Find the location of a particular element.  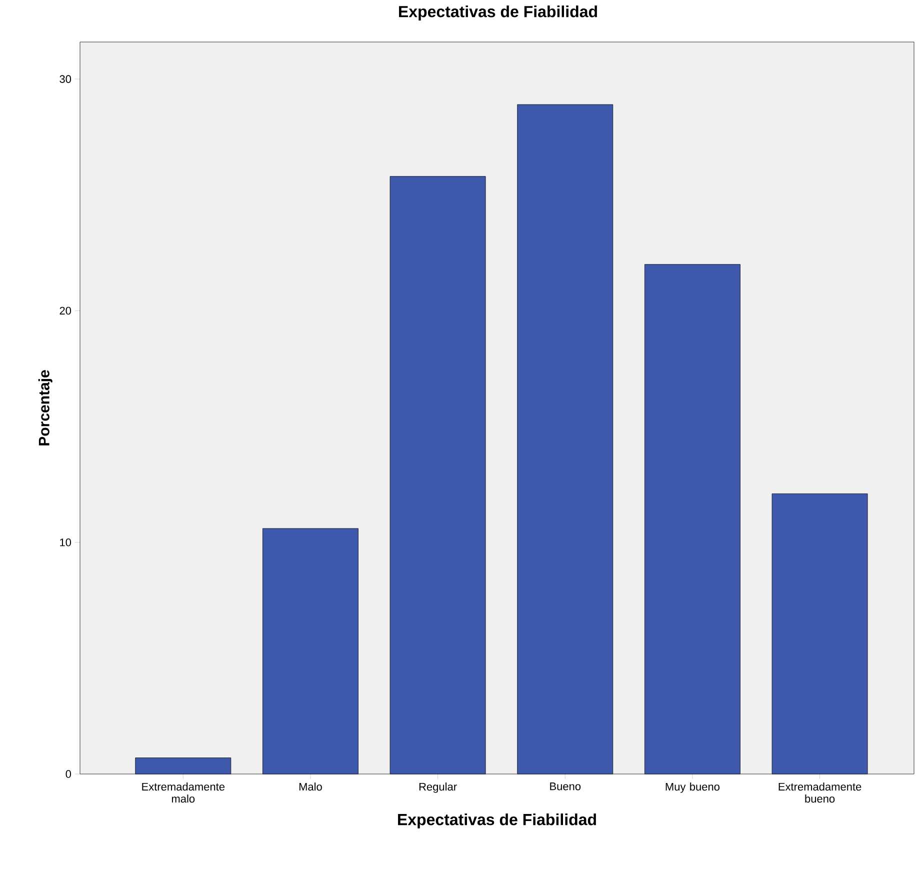

y-tick-label: 20 is located at coordinates (66, 310).